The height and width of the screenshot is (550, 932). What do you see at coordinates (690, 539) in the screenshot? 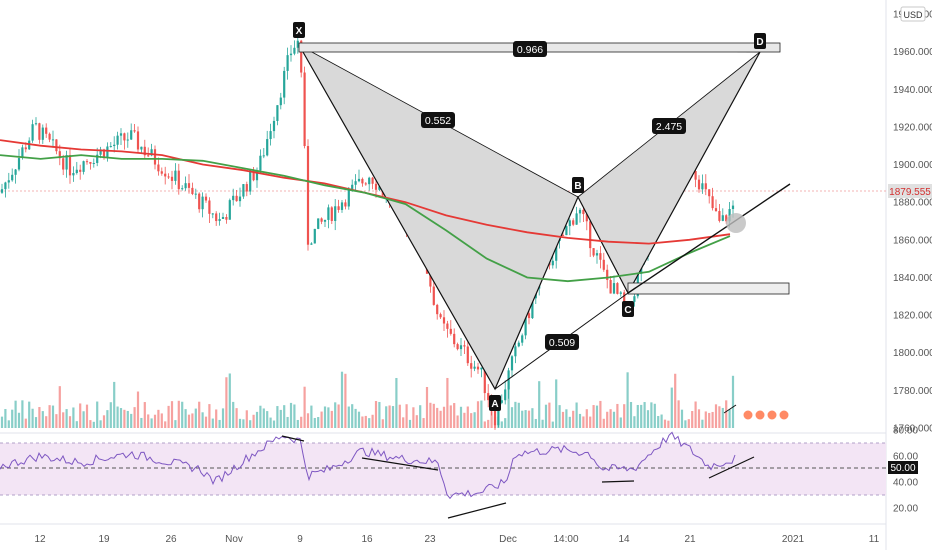
I see `time-tick-label: 21` at bounding box center [690, 539].